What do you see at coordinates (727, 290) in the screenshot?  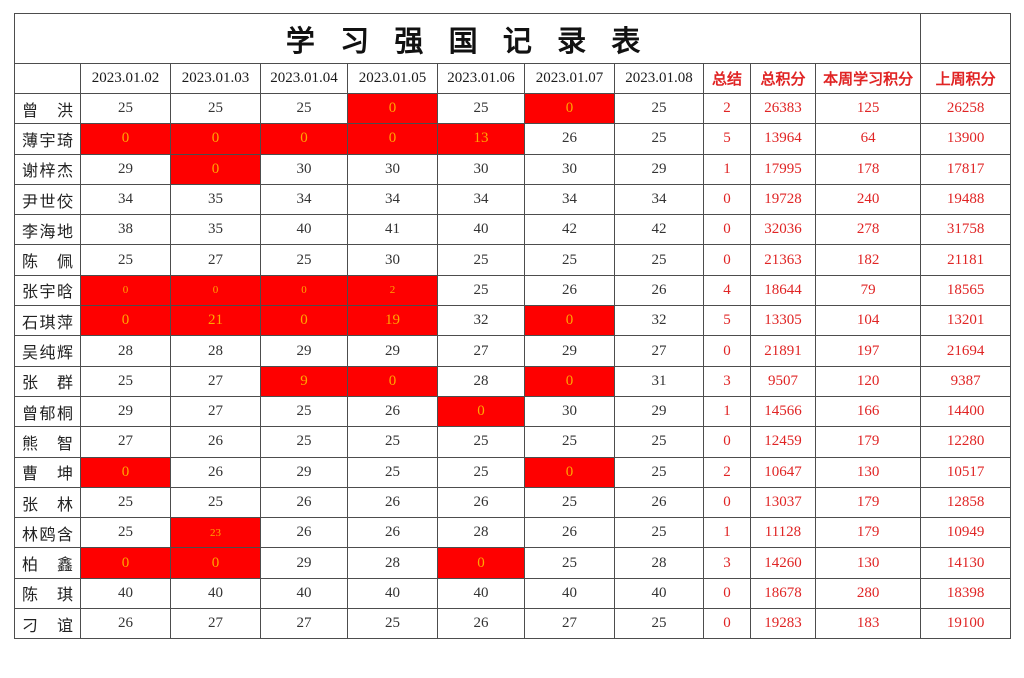 I see `summary-cell: 4` at bounding box center [727, 290].